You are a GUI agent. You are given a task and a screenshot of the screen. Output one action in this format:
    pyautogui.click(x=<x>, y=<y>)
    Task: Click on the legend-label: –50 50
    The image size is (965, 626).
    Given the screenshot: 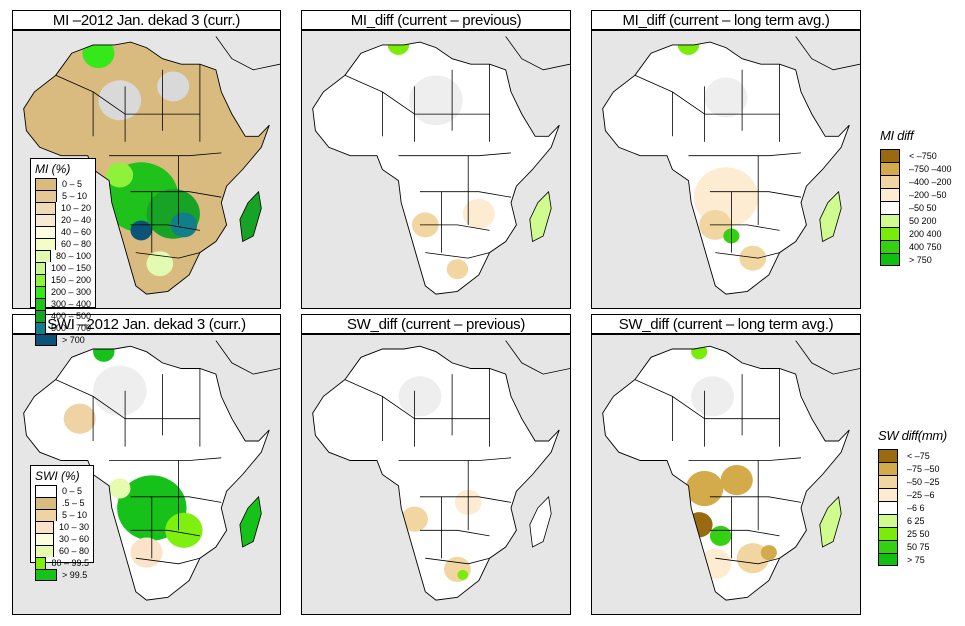 What is the action you would take?
    pyautogui.click(x=923, y=207)
    